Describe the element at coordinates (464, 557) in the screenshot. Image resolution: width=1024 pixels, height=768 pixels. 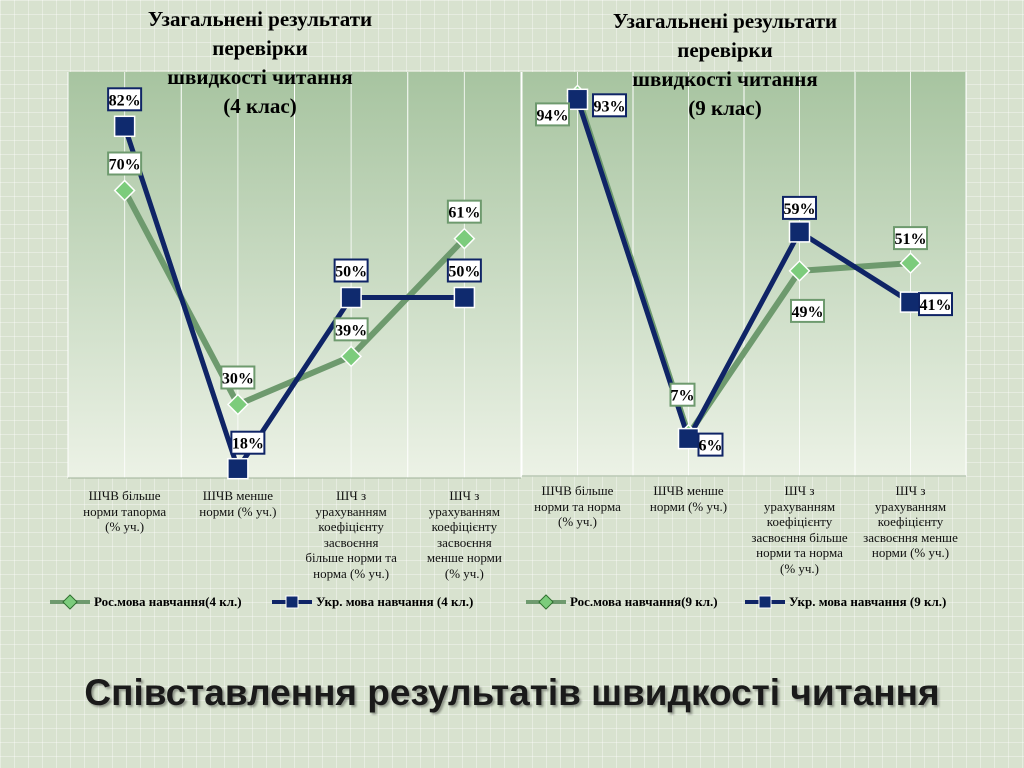
I see `category-label-line: менше норми` at that location.